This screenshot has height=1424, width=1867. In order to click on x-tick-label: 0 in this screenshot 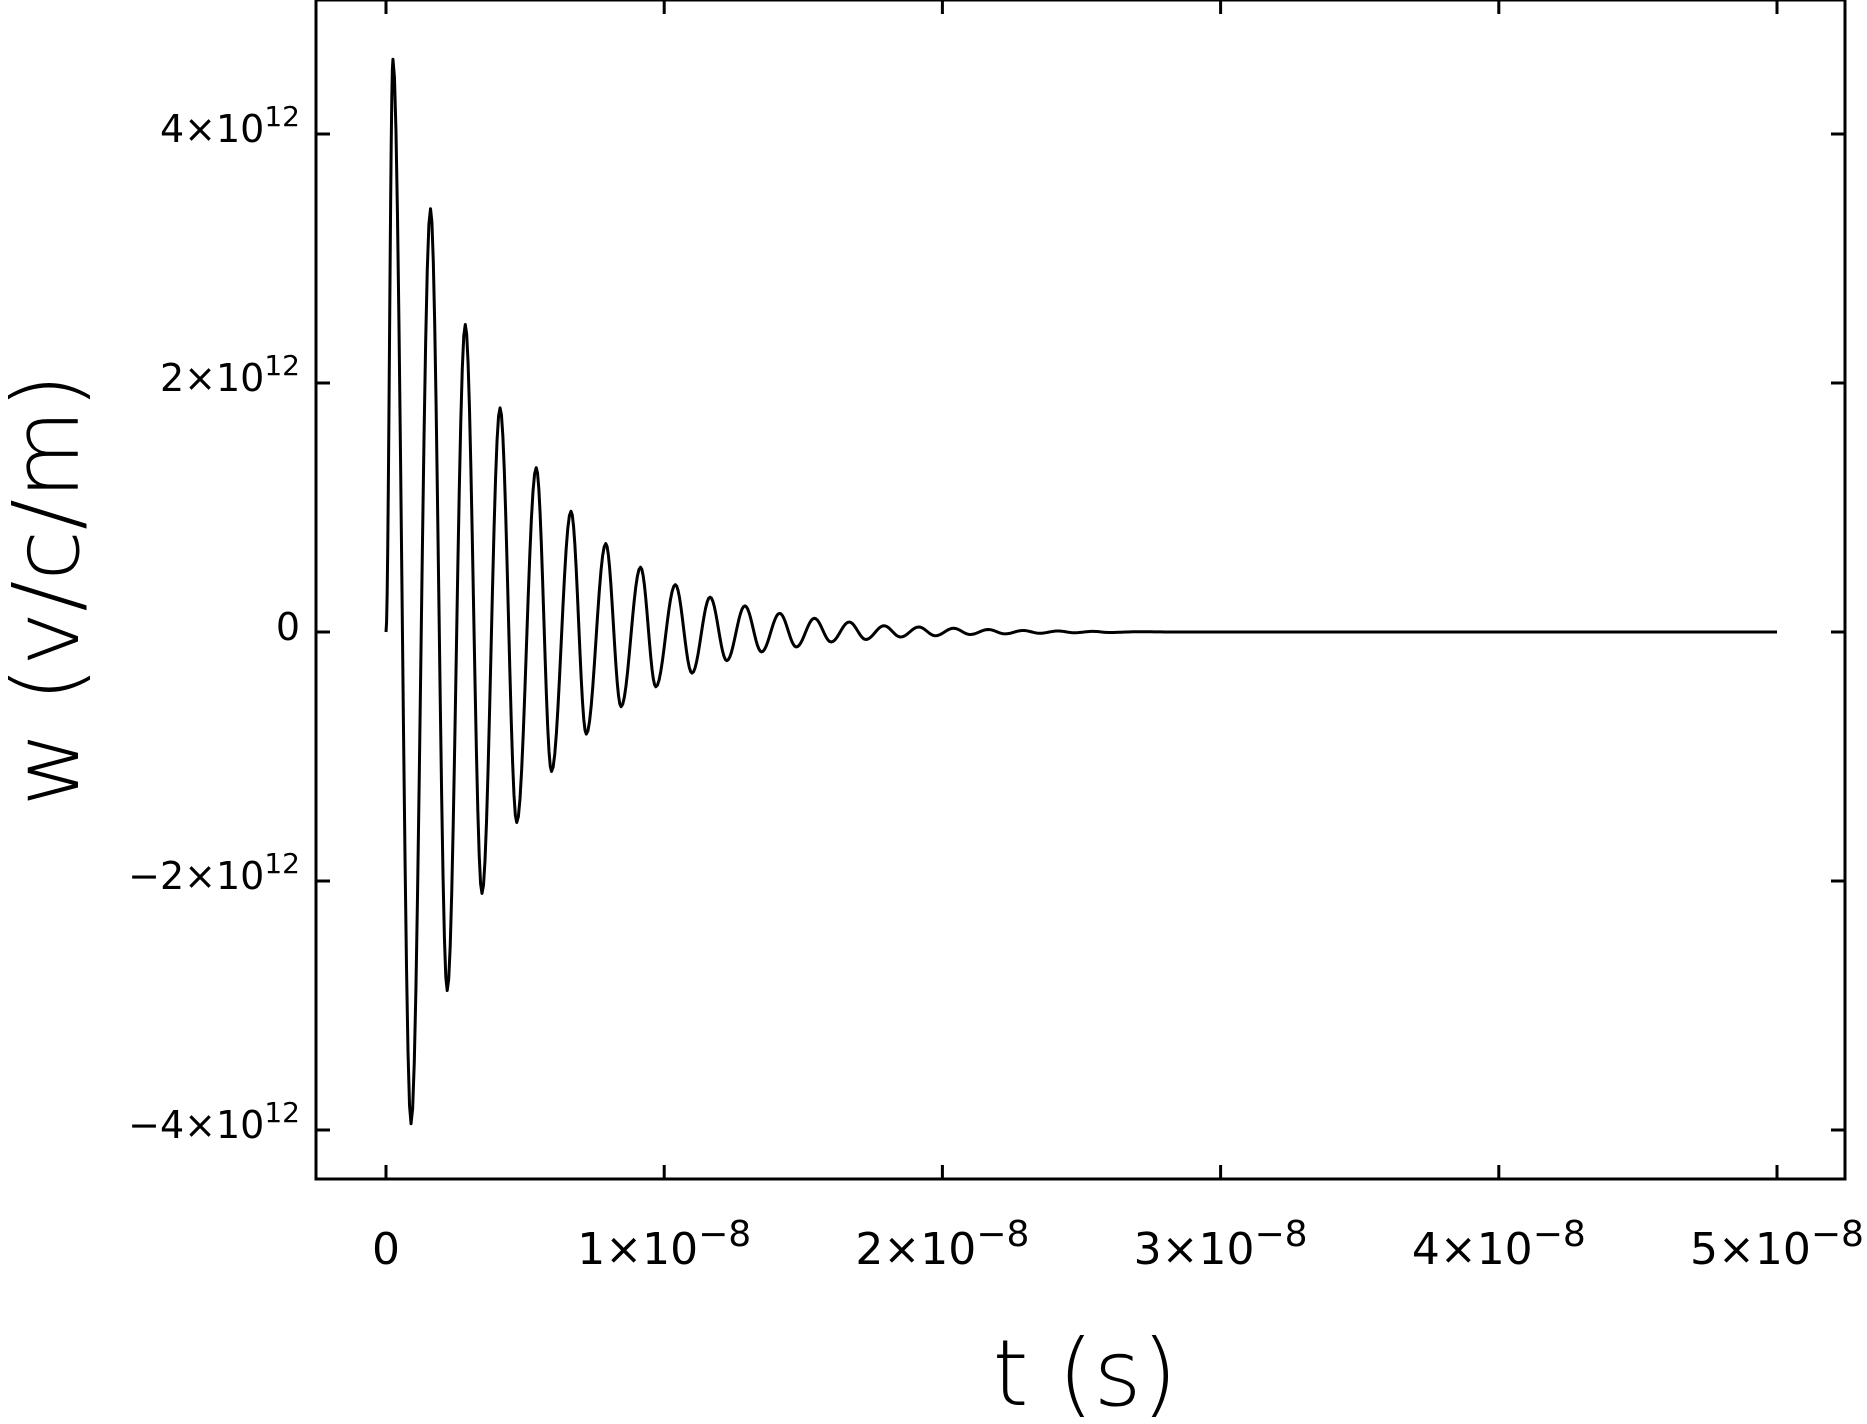, I will do `click(386, 1249)`.